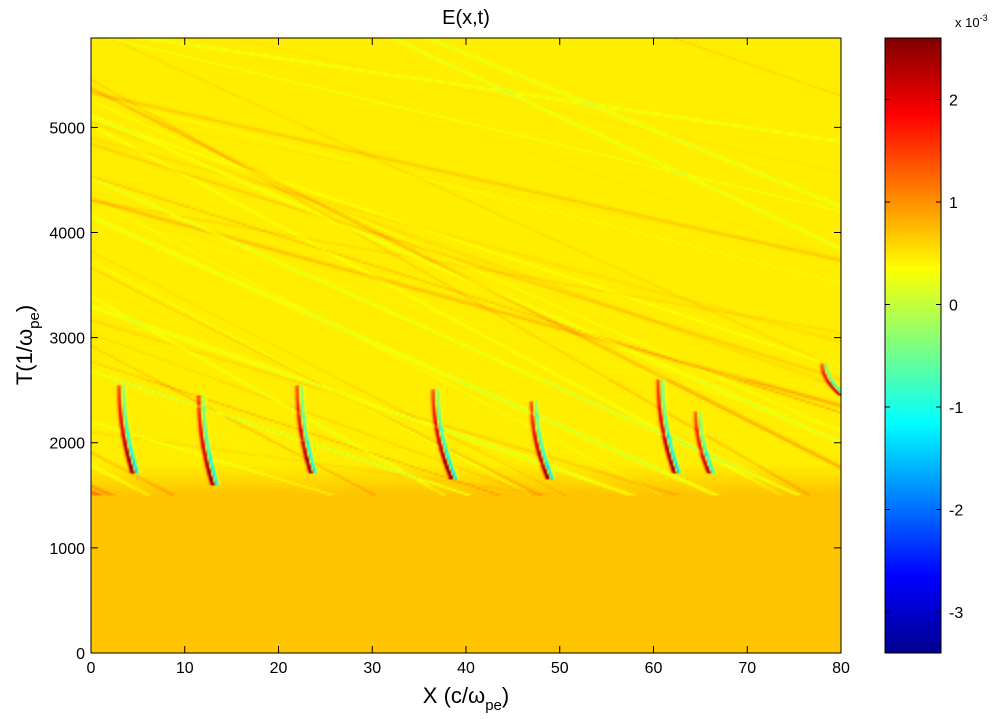 Image resolution: width=1003 pixels, height=719 pixels. I want to click on colorbar-tick-label: 2, so click(953, 101).